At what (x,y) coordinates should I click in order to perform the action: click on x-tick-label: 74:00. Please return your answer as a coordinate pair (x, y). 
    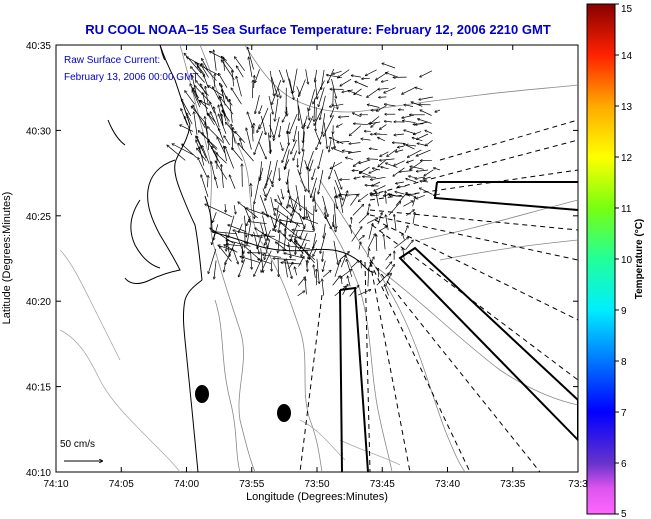
    Looking at the image, I should click on (186, 484).